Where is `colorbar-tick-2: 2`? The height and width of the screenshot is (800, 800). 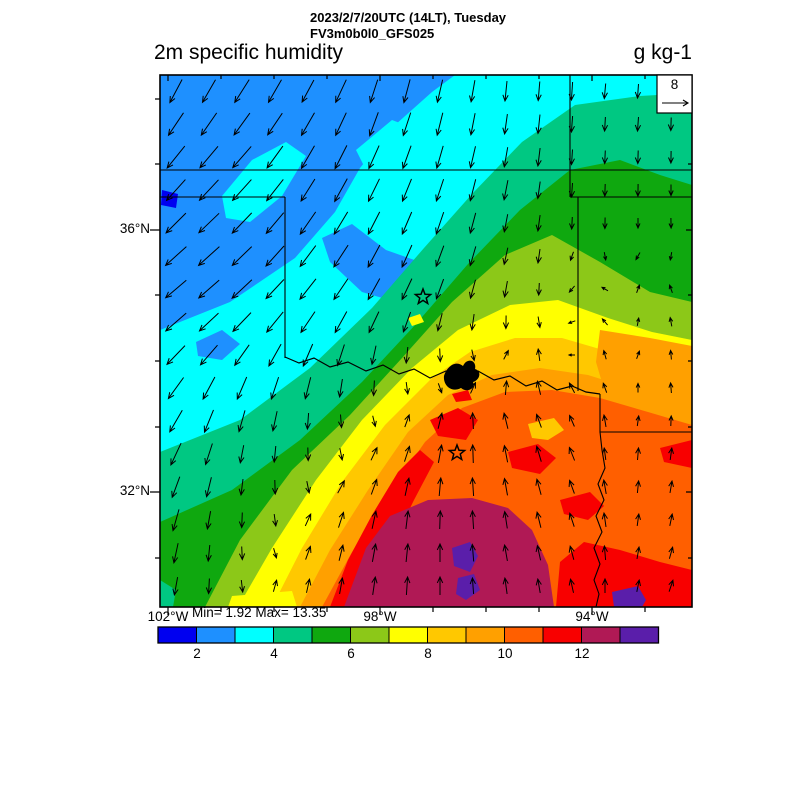 colorbar-tick-2: 2 is located at coordinates (197, 653).